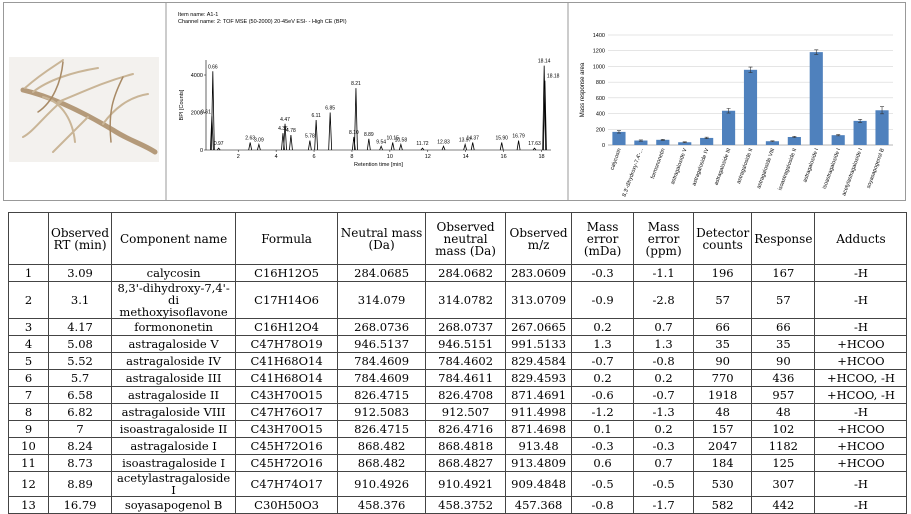 This screenshot has width=911, height=514. Describe the element at coordinates (378, 165) in the screenshot. I see `x-axis-label: Retention time [min]` at that location.